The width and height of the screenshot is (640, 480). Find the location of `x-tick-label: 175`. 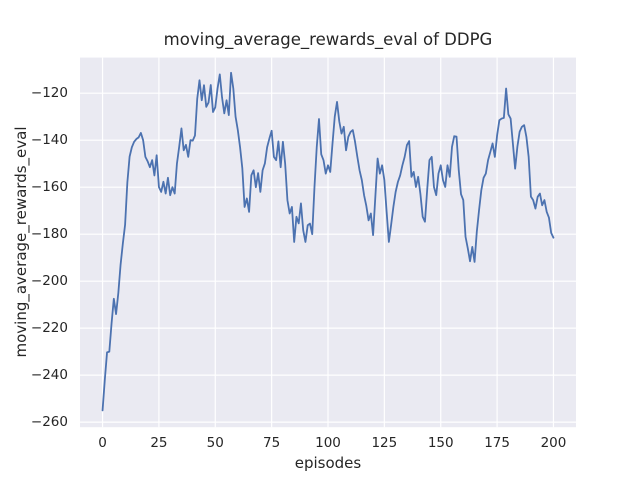

x-tick-label: 175 is located at coordinates (497, 443).